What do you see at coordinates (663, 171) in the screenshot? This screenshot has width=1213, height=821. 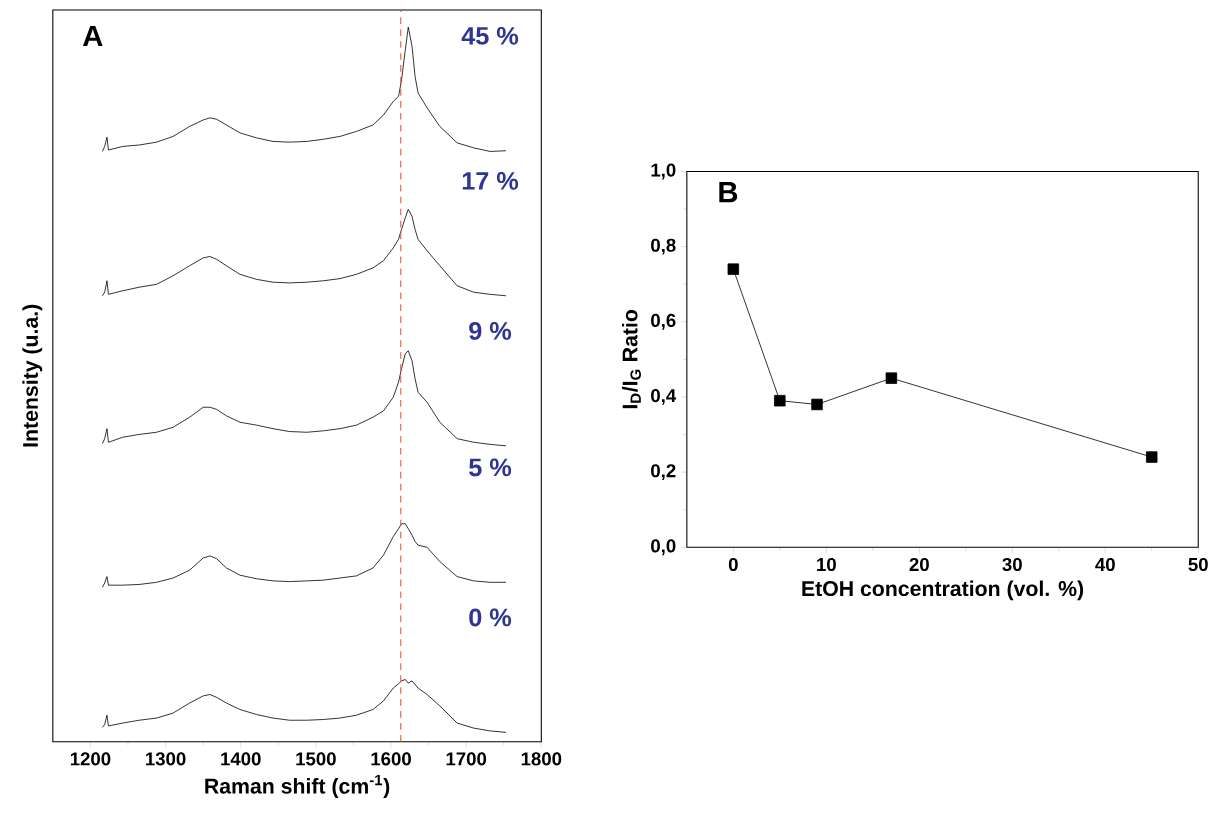 I see `y-tick-label: 1,0` at bounding box center [663, 171].